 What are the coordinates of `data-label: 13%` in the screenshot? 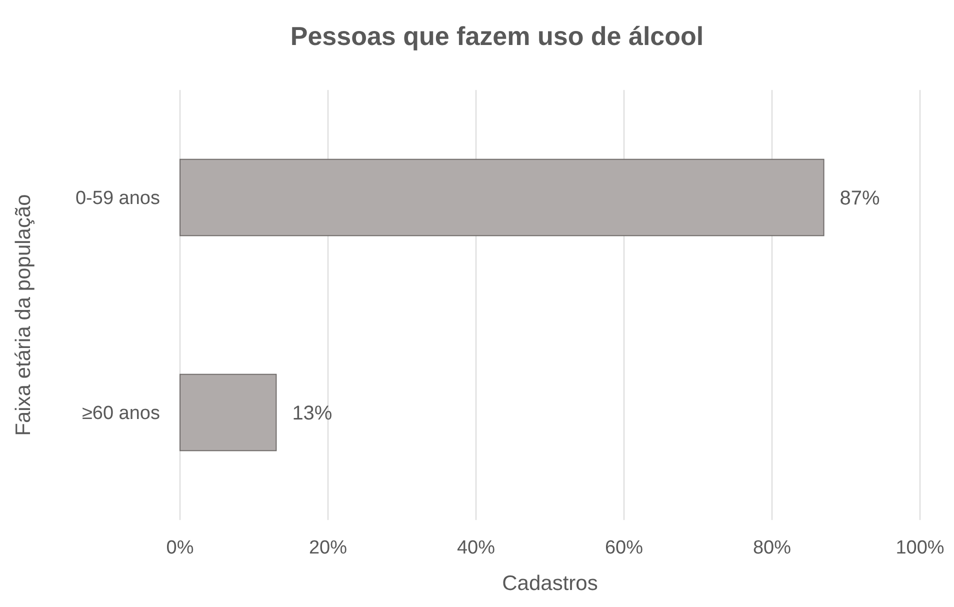 It's located at (312, 413).